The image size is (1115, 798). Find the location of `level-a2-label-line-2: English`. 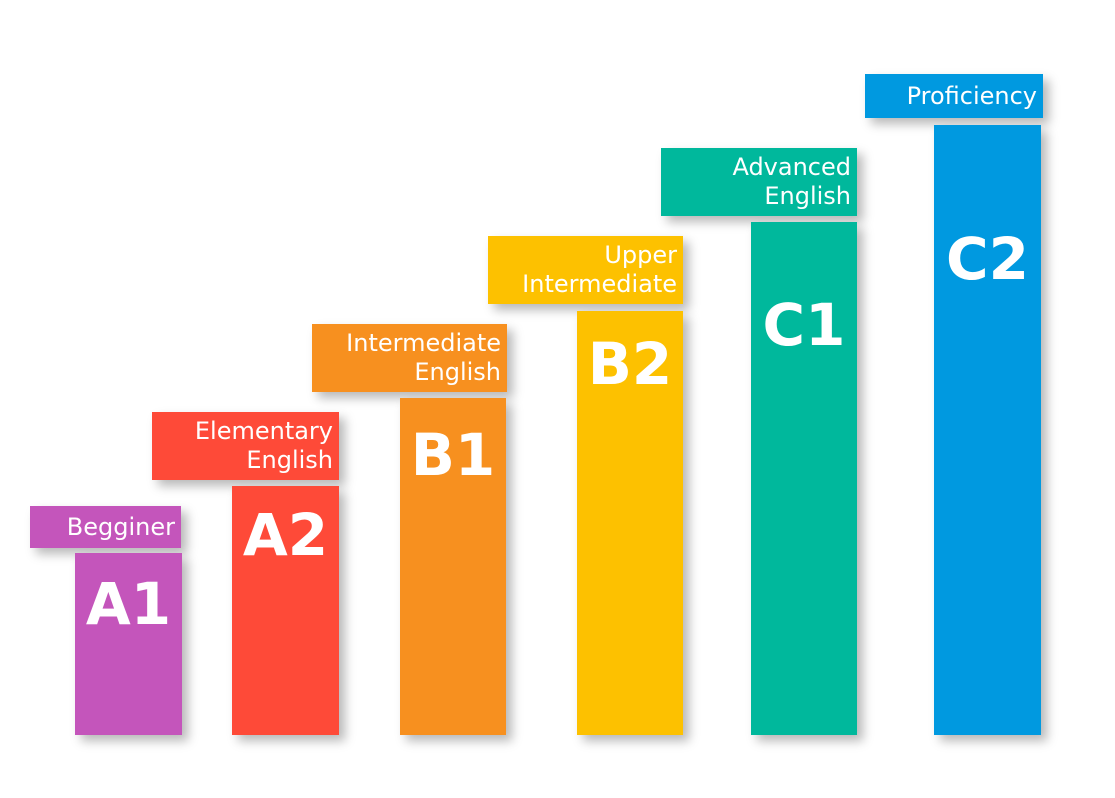

level-a2-label-line-2: English is located at coordinates (289, 460).